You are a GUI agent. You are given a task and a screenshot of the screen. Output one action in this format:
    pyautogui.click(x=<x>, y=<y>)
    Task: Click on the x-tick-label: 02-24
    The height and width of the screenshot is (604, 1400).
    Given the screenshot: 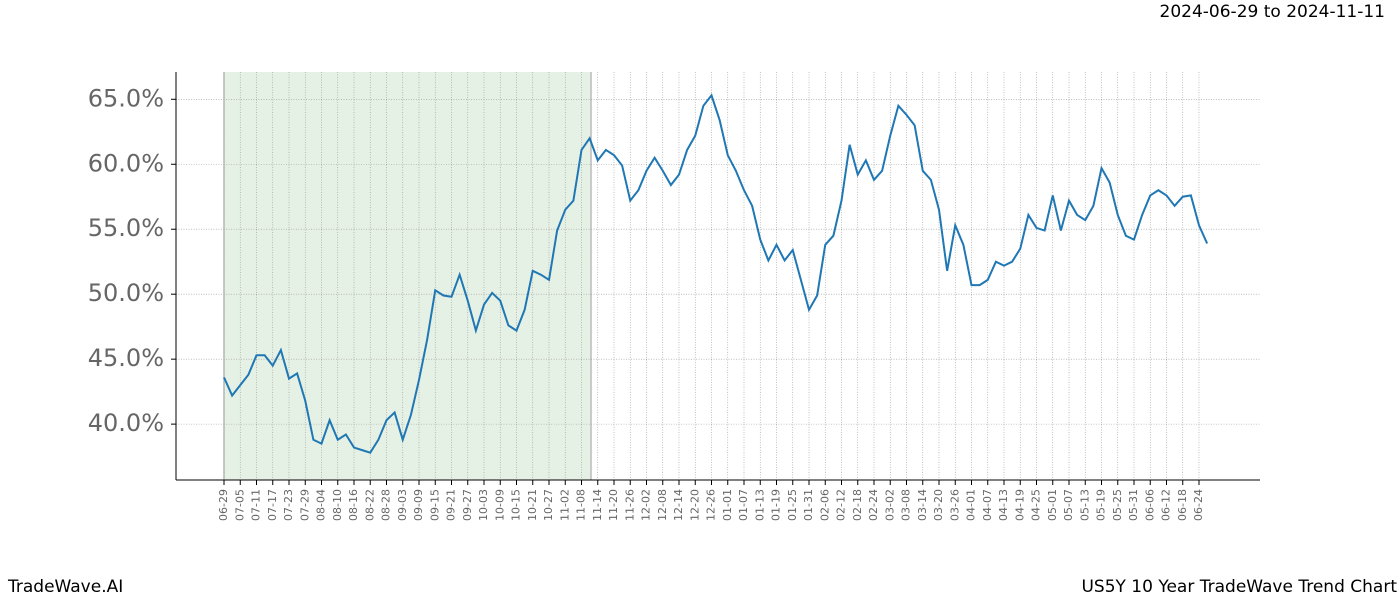 What is the action you would take?
    pyautogui.click(x=873, y=505)
    